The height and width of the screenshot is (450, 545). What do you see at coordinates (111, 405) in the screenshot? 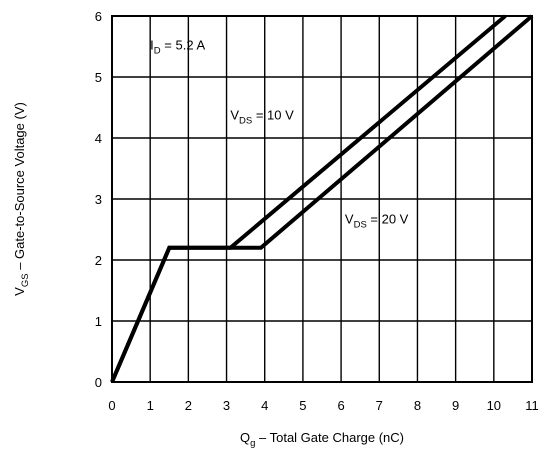
I see `x-tick-label: 0` at bounding box center [111, 405].